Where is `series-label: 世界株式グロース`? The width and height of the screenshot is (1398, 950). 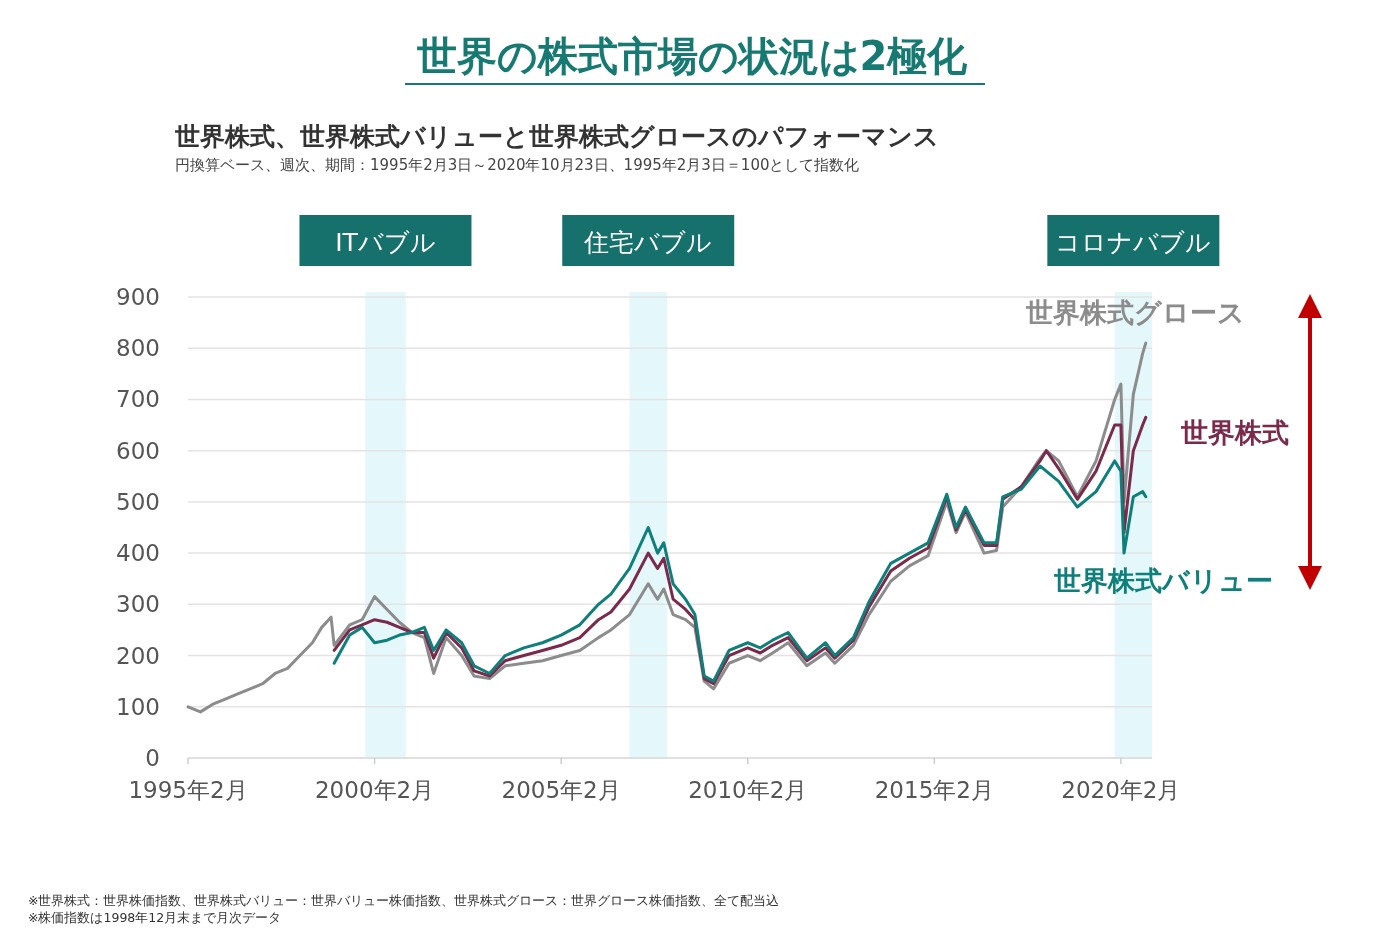
series-label: 世界株式グロース is located at coordinates (1134, 312).